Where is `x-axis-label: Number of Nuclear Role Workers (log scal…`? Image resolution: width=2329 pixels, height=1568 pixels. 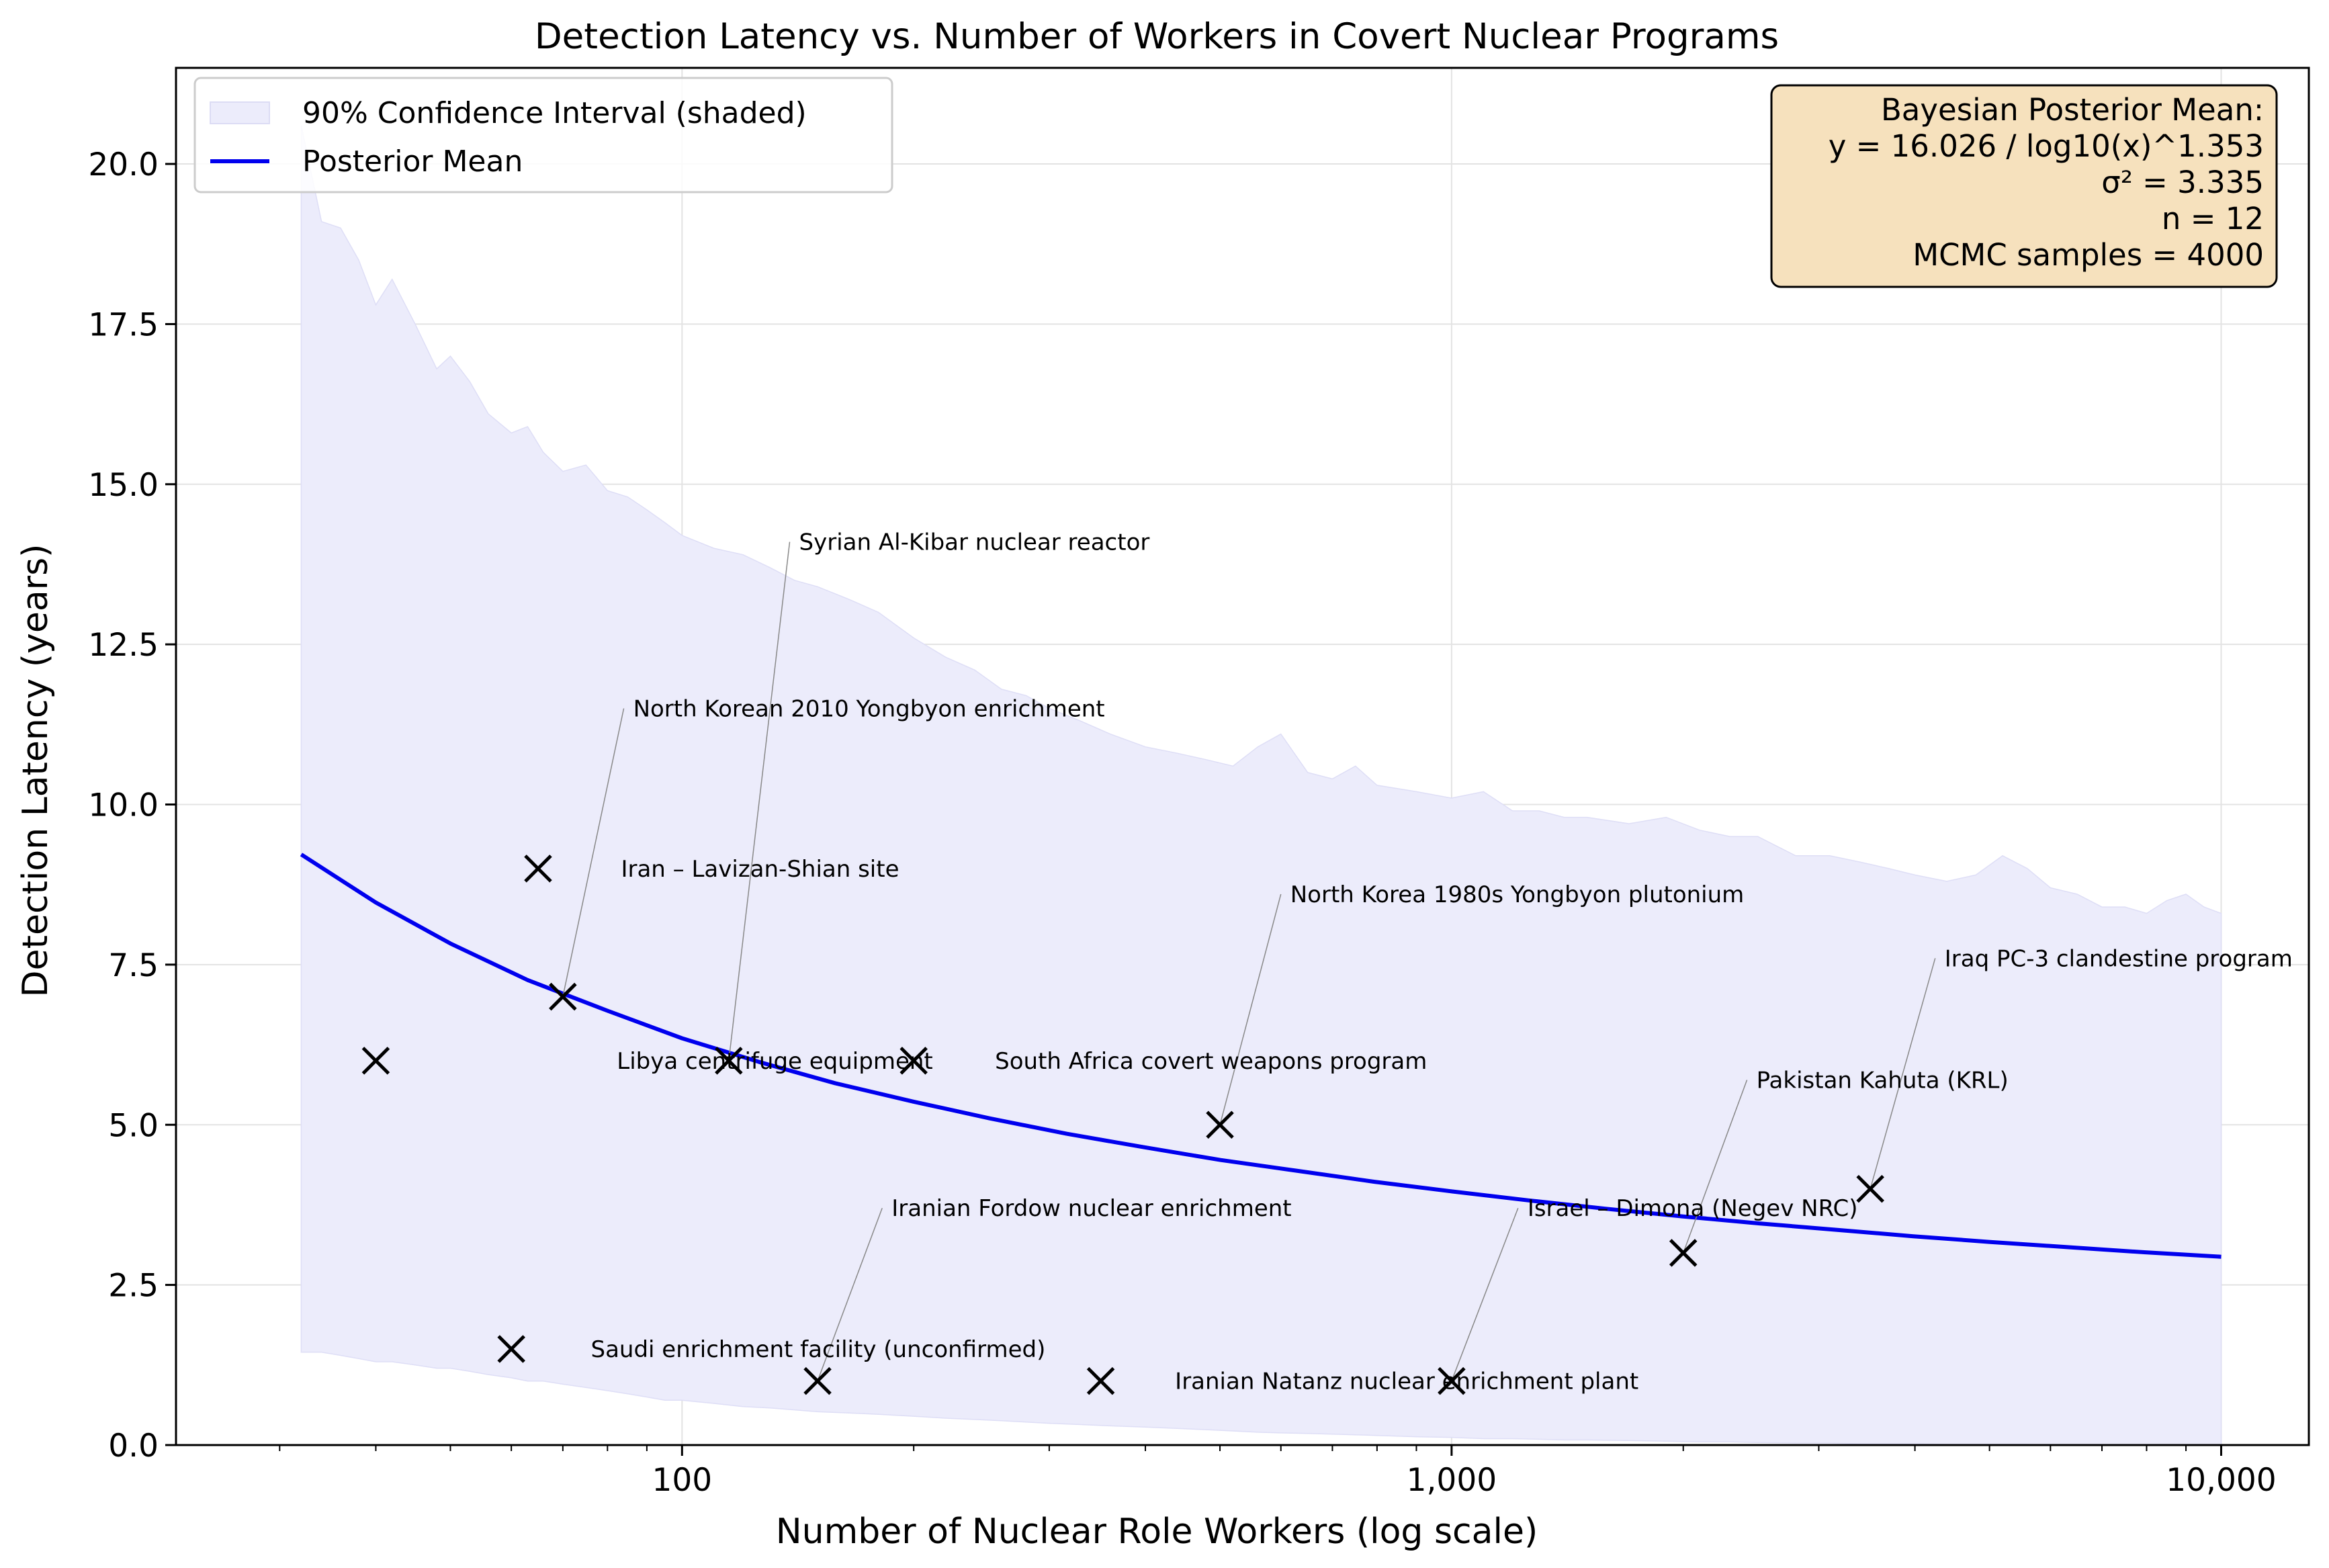 x-axis-label: Number of Nuclear Role Workers (log scal… is located at coordinates (1157, 1532).